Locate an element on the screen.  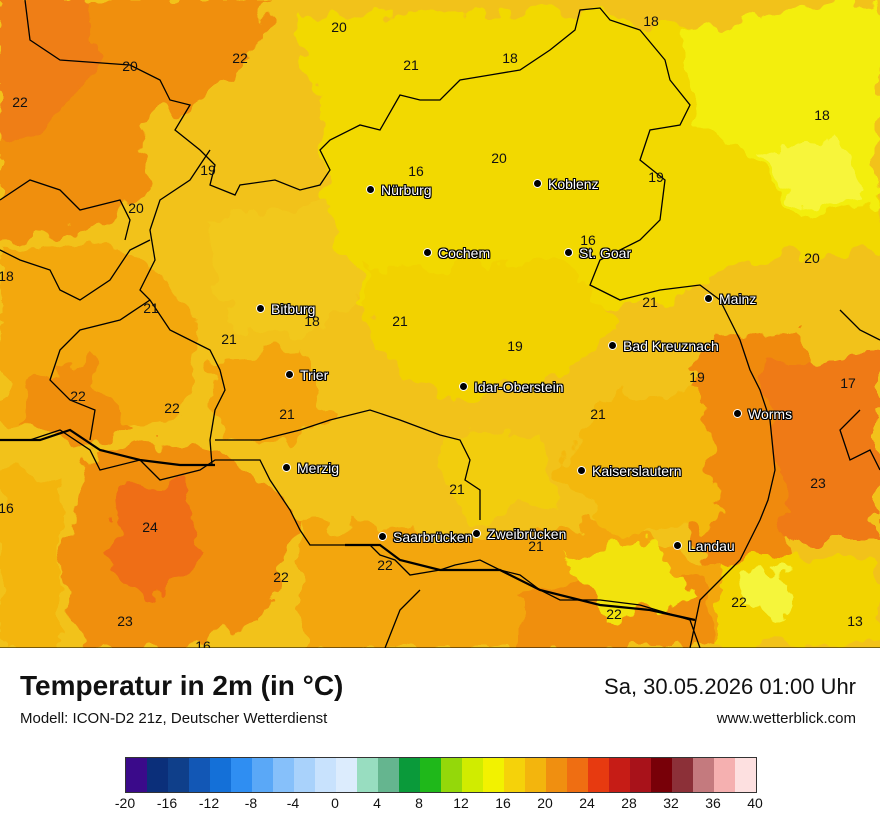
city-marker: Kaiserslautern is located at coordinates (629, 471).